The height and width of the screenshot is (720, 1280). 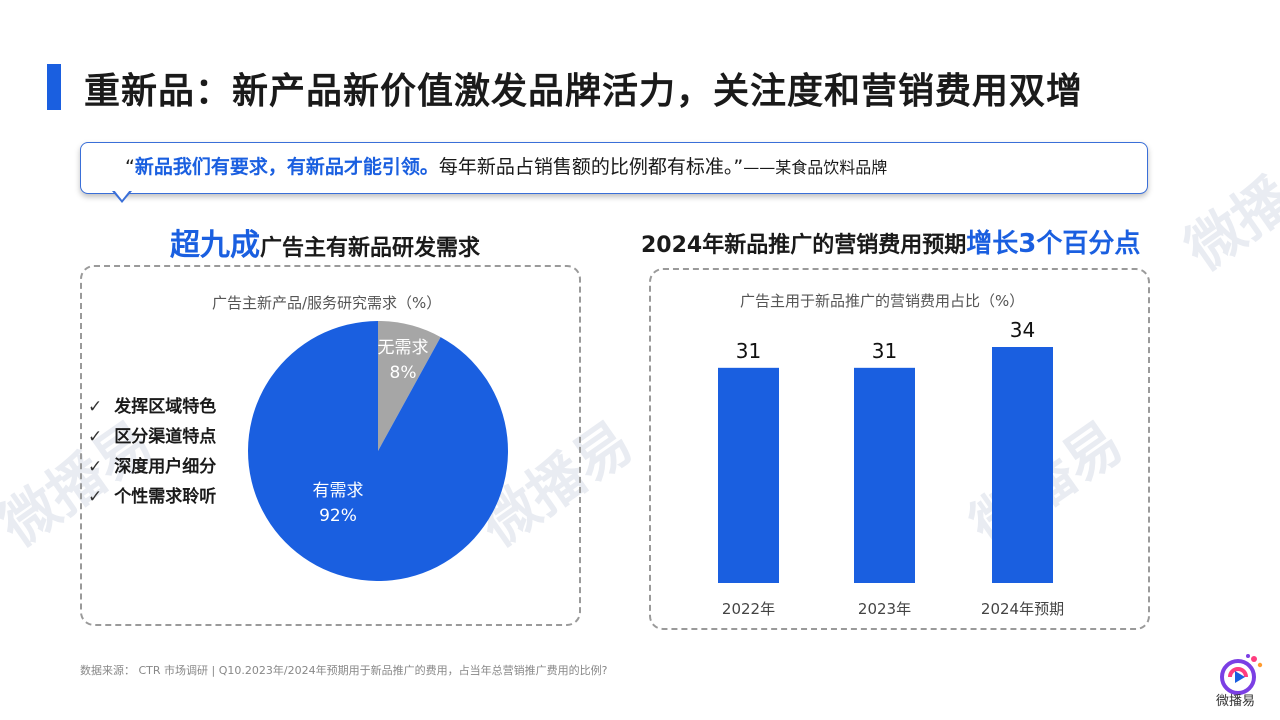 I want to click on quote-highlight: 新品我们有要求，有新品才能引领。, so click(x=286, y=167).